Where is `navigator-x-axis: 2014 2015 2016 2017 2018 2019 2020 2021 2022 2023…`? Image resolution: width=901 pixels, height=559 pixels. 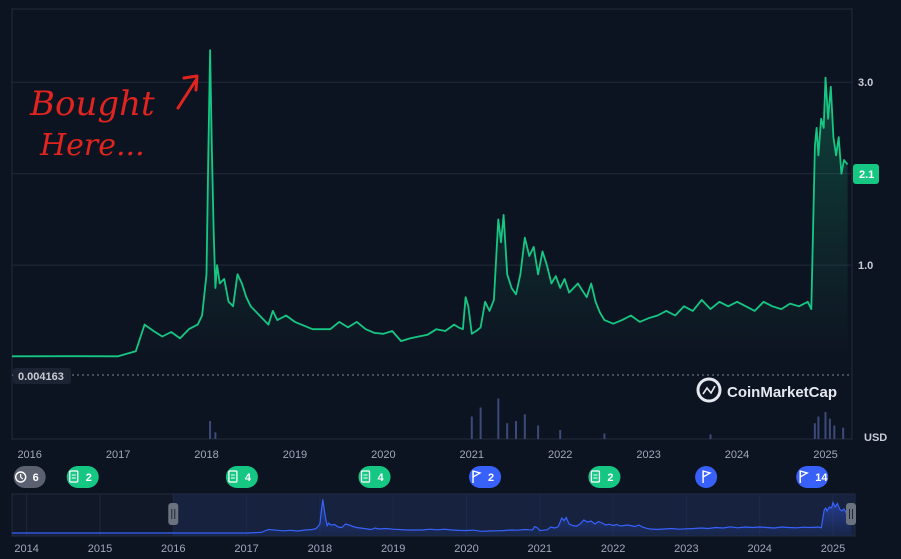 navigator-x-axis: 2014 2015 2016 2017 2018 2019 2020 2021 2022 2023… is located at coordinates (429, 549).